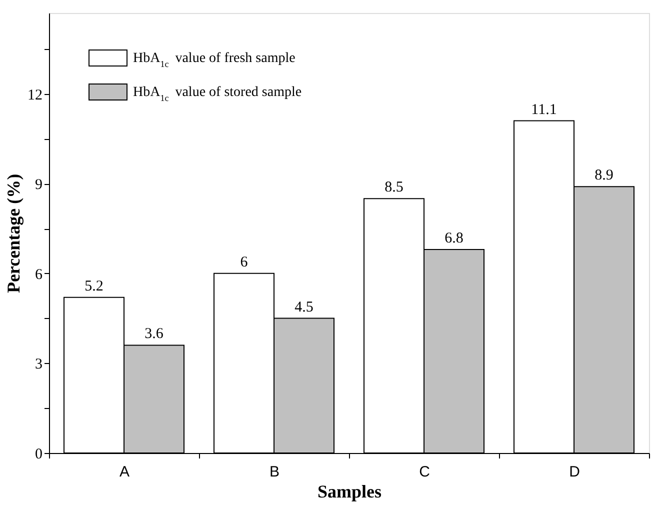  What do you see at coordinates (38, 364) in the screenshot?
I see `y-tick-label: 3` at bounding box center [38, 364].